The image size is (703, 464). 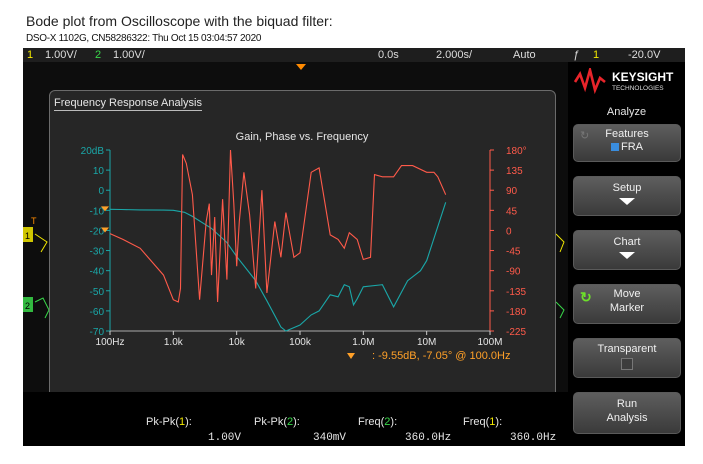 What do you see at coordinates (97, 231) in the screenshot?
I see `left-tick-label: -20` at bounding box center [97, 231].